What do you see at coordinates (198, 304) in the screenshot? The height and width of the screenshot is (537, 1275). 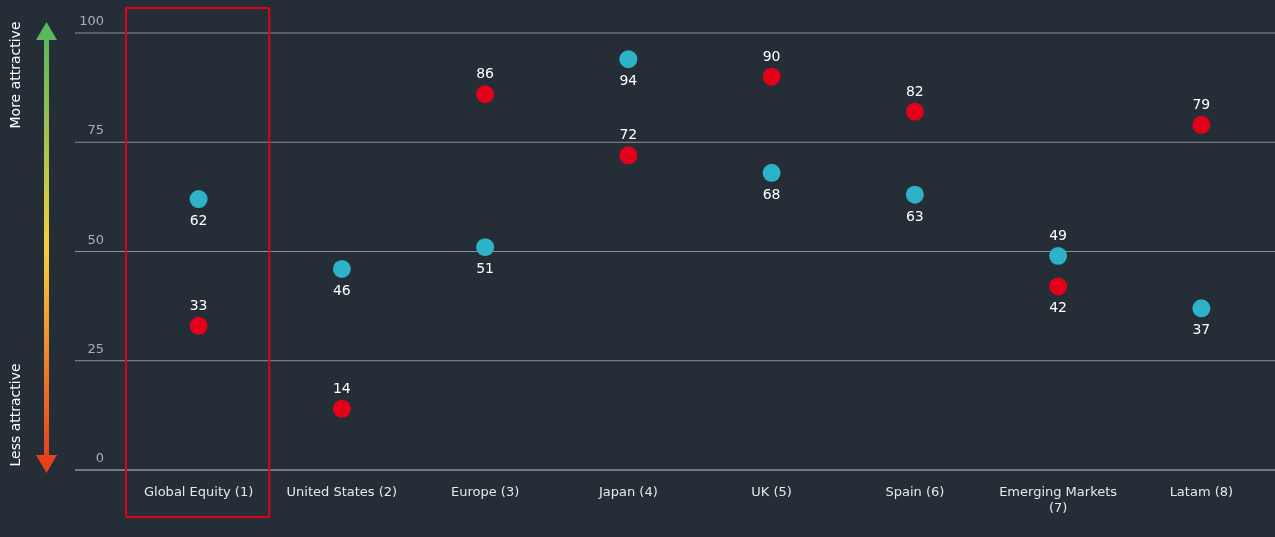 I see `data-label: 33` at bounding box center [198, 304].